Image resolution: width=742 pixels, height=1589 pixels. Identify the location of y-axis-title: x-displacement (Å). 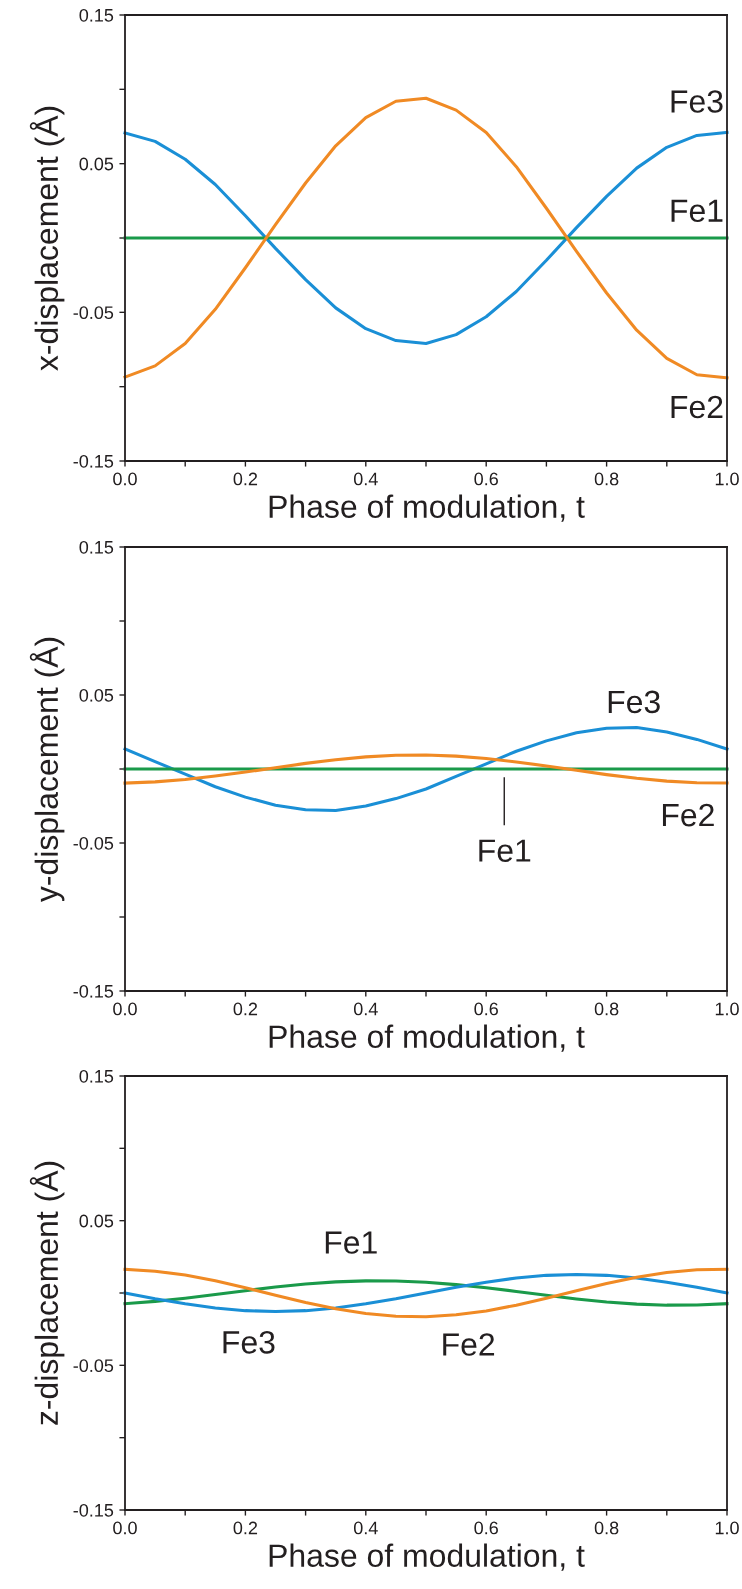
(47, 238).